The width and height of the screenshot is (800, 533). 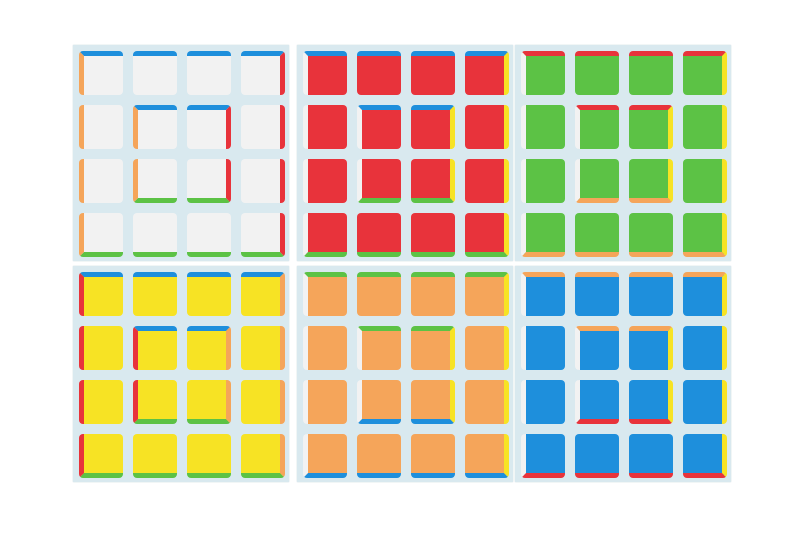 I want to click on sticker-panel-orange, so click(x=405, y=374).